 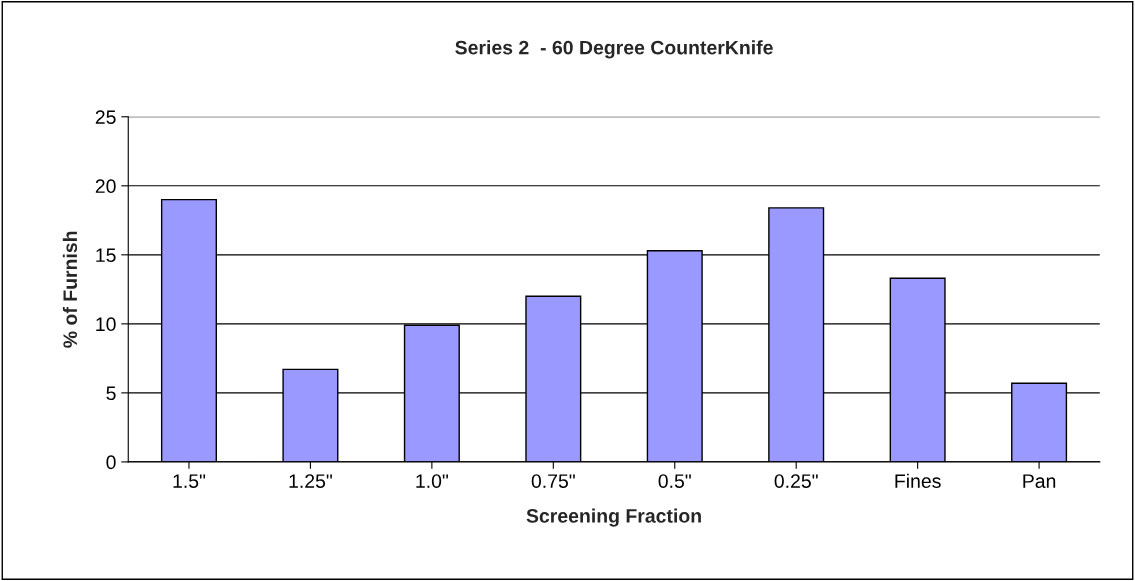 What do you see at coordinates (111, 393) in the screenshot?
I see `y-tick-label: 5` at bounding box center [111, 393].